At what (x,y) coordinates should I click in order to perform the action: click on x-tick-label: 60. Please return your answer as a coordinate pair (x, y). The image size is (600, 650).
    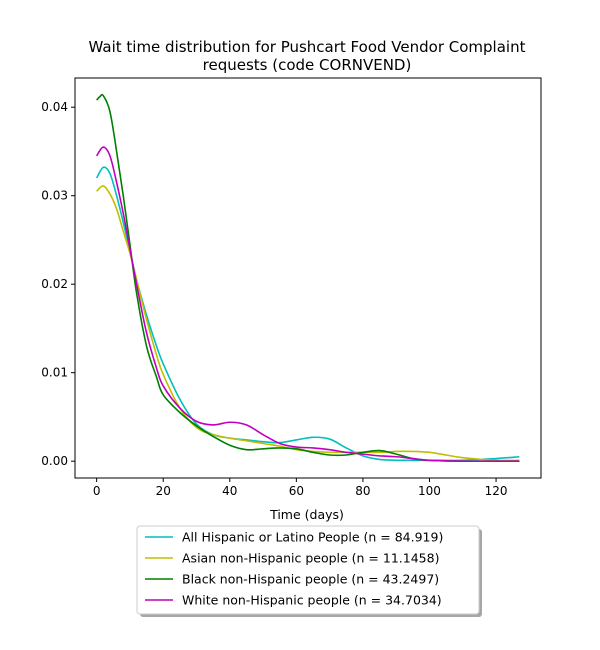
    Looking at the image, I should click on (296, 491).